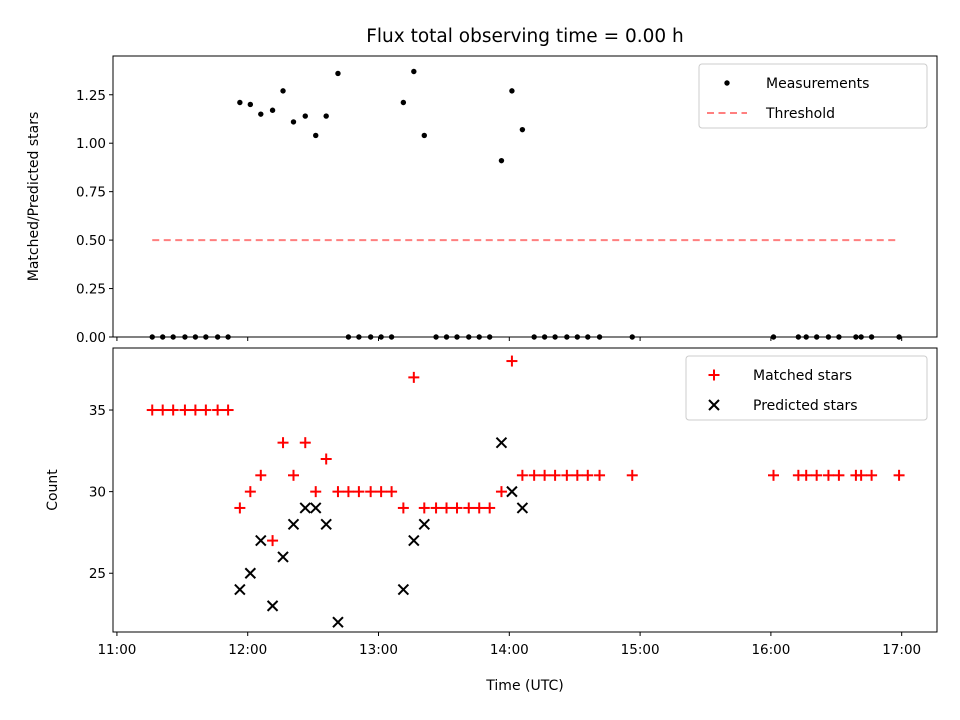 The width and height of the screenshot is (960, 720). What do you see at coordinates (770, 650) in the screenshot?
I see `x-tick-label: 16:00` at bounding box center [770, 650].